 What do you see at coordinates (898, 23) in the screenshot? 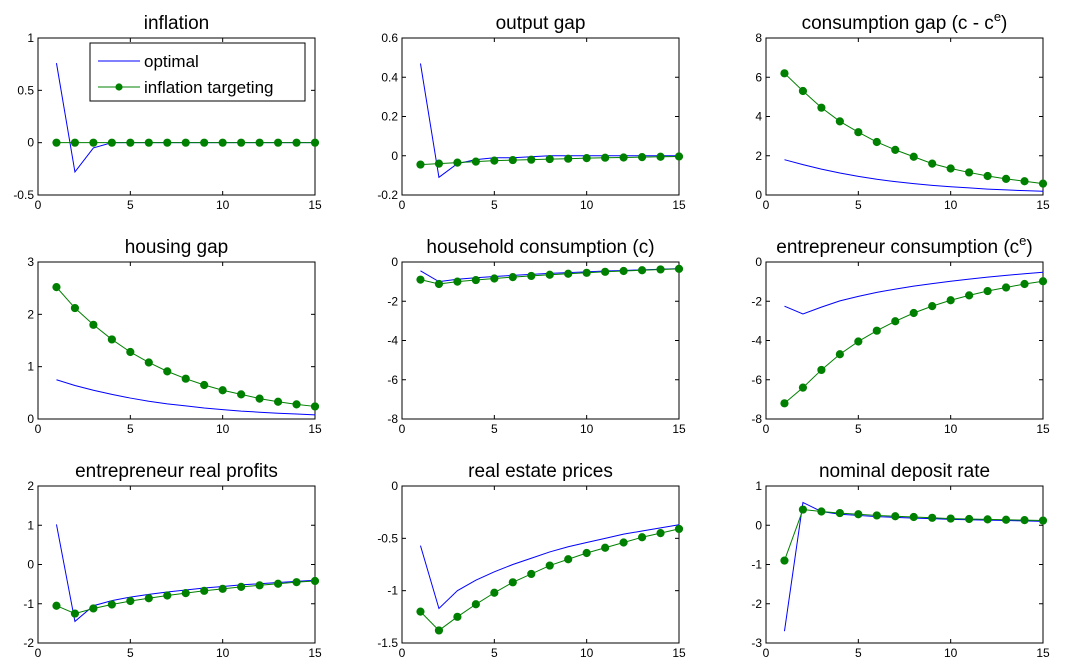
I see `panel-title-text: consumption gap (c - c` at bounding box center [898, 23].